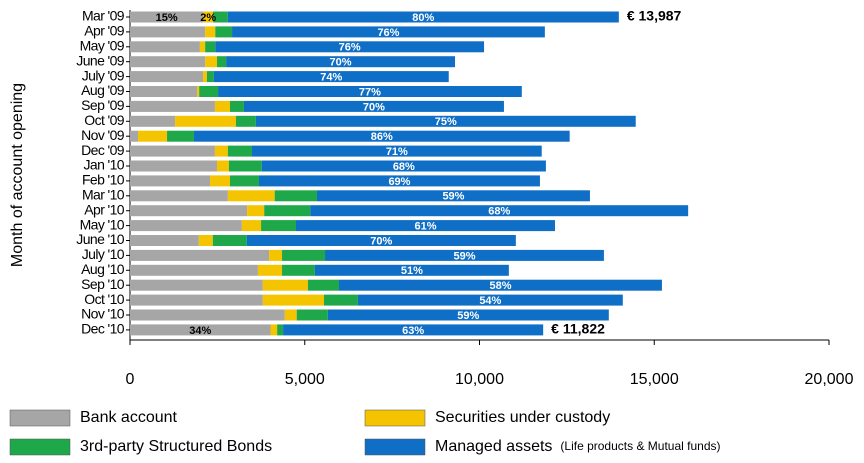 The image size is (864, 463). I want to click on legend-name: 3rd-party Structured Bonds, so click(176, 446).